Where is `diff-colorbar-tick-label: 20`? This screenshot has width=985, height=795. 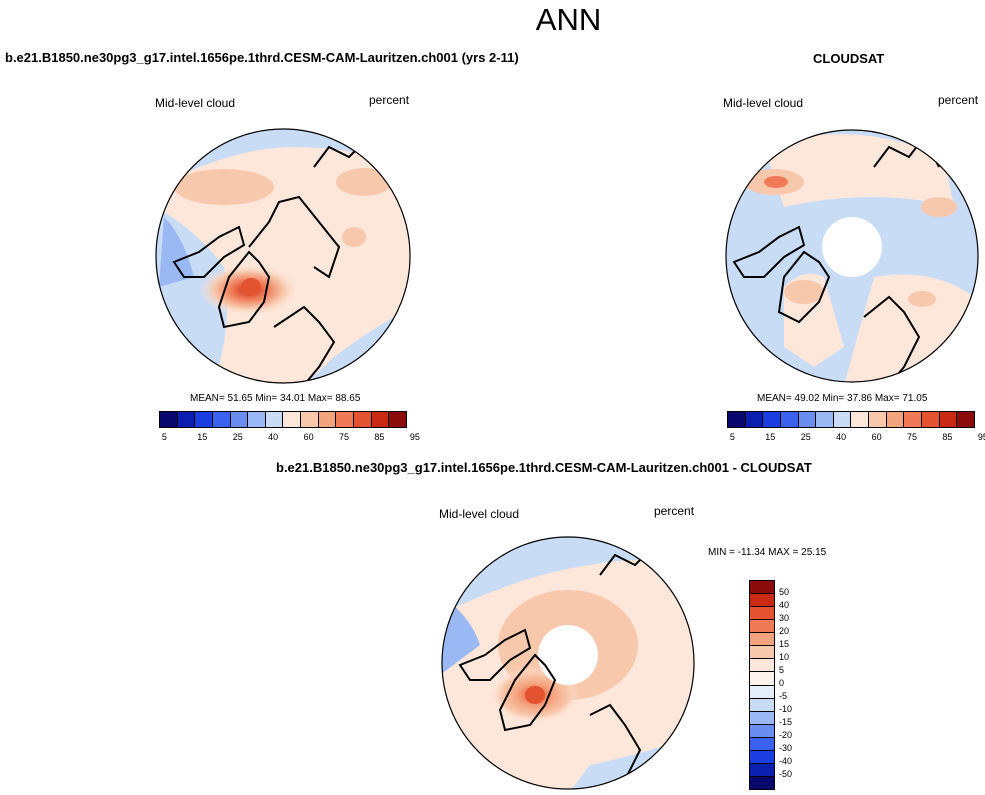 diff-colorbar-tick-label: 20 is located at coordinates (784, 631).